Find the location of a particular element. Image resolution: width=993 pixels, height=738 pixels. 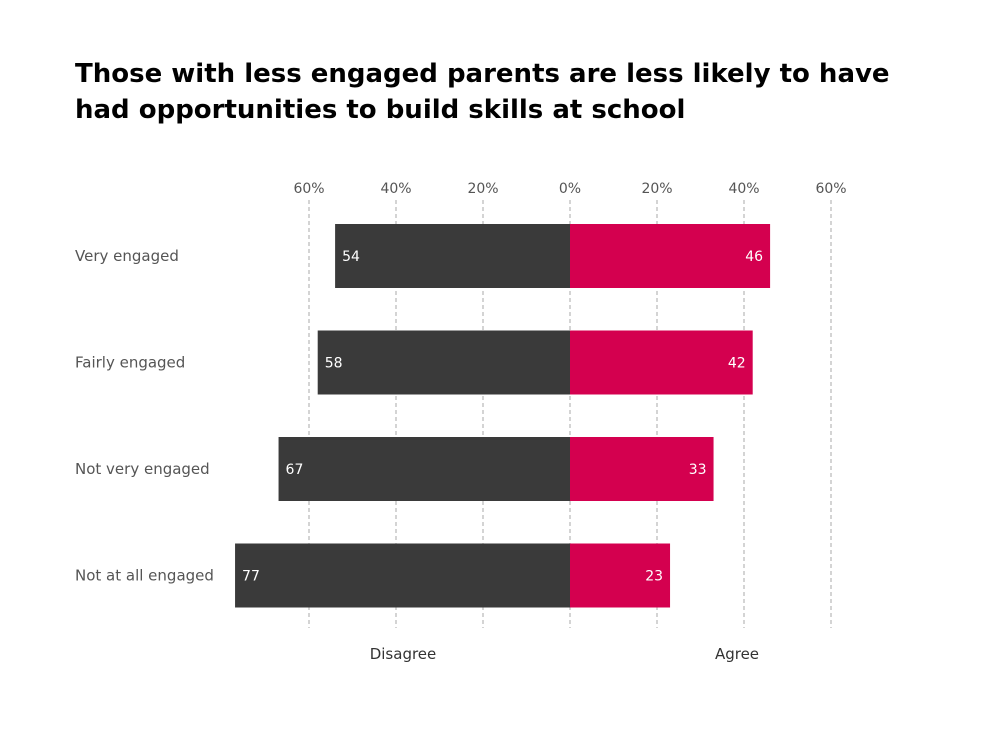

category-label: Not at all engaged is located at coordinates (144, 576).